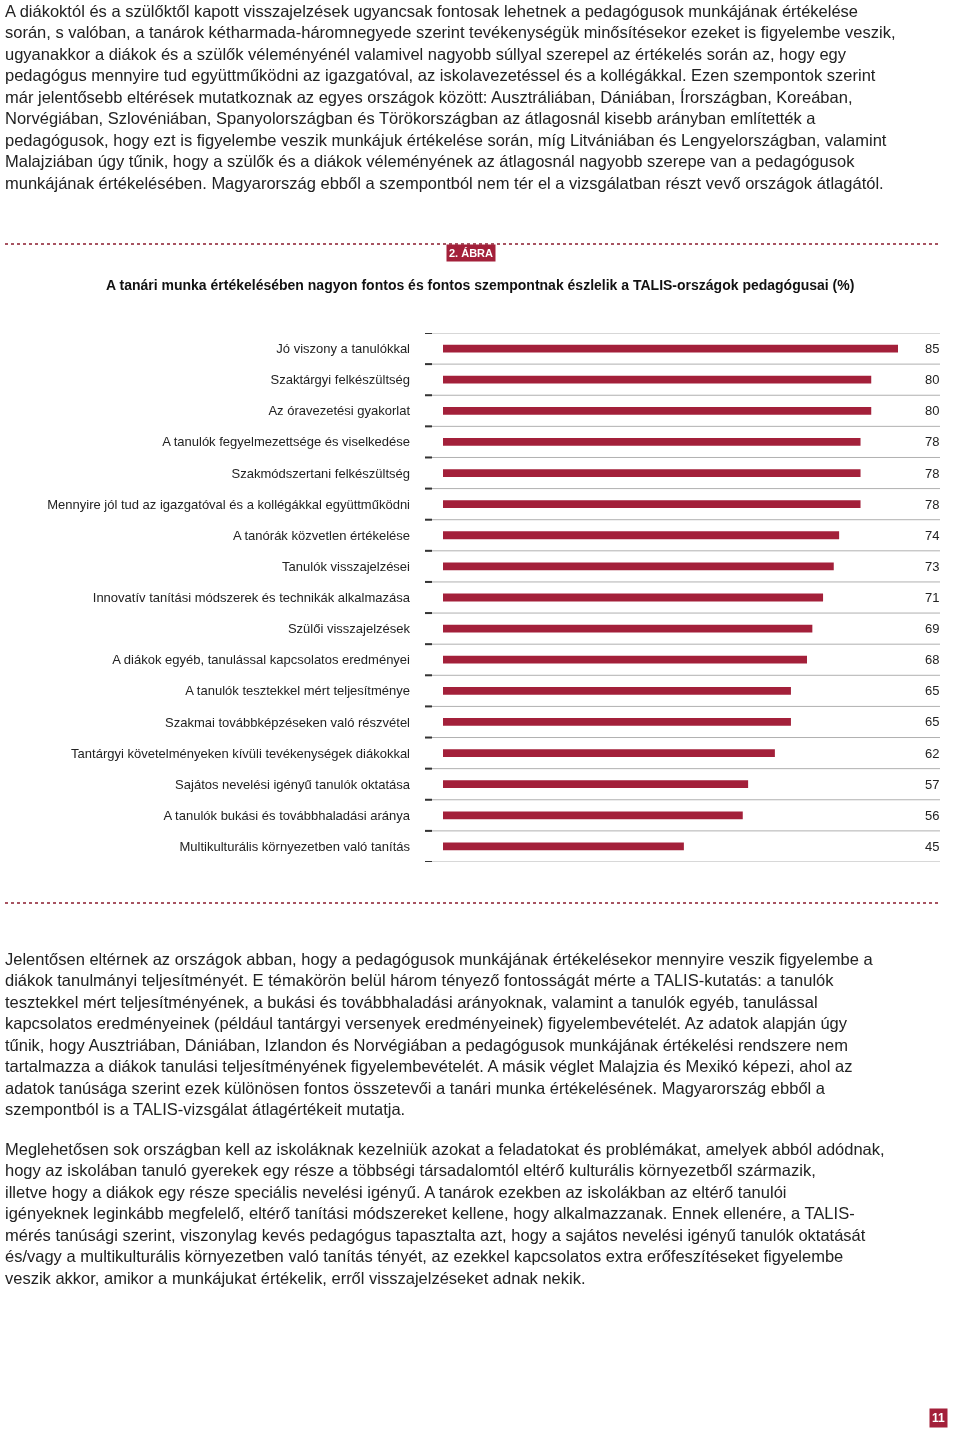 This screenshot has width=960, height=1443. I want to click on text: Meglehetősen sok országban kell az iskoláknak kezelniük azokat a feladatokat és problémákat, amelyek abból adódnak, hogy az iskolában tanuló gyerekek egy része a többségi társadalomtól eltérő kulturális környezetből származik, illetve hogy a diákok egy része speciális nevelési igényű. A tanárok ezekben az iskolákban az eltérő tanulói igényeknek leginkább megfelelő, eltérő tanítási módszereket kellene, hogy alkalmazzanak. Ennek ellenére, a TALIS-mérés tanúsági szerint, viszonylag kevés pedagógus tapasztalta azt, hogy a sajátos nevelési igényű tanulók oktatását és/vagy a multikulturális környezetben való tanítás tényét, az ezekkel kapcsolatos extra erőfeszítéseket figyelembe veszik akkor, amikor a munkájukat értékelik, erről visszajelzéseket adnak nekik., so click(445, 1213).